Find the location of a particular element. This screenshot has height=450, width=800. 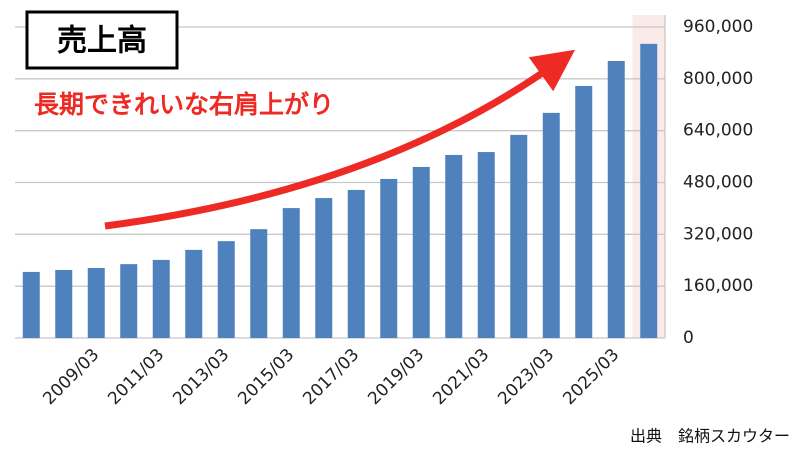

source: 出典 銘柄スカウター is located at coordinates (710, 436).